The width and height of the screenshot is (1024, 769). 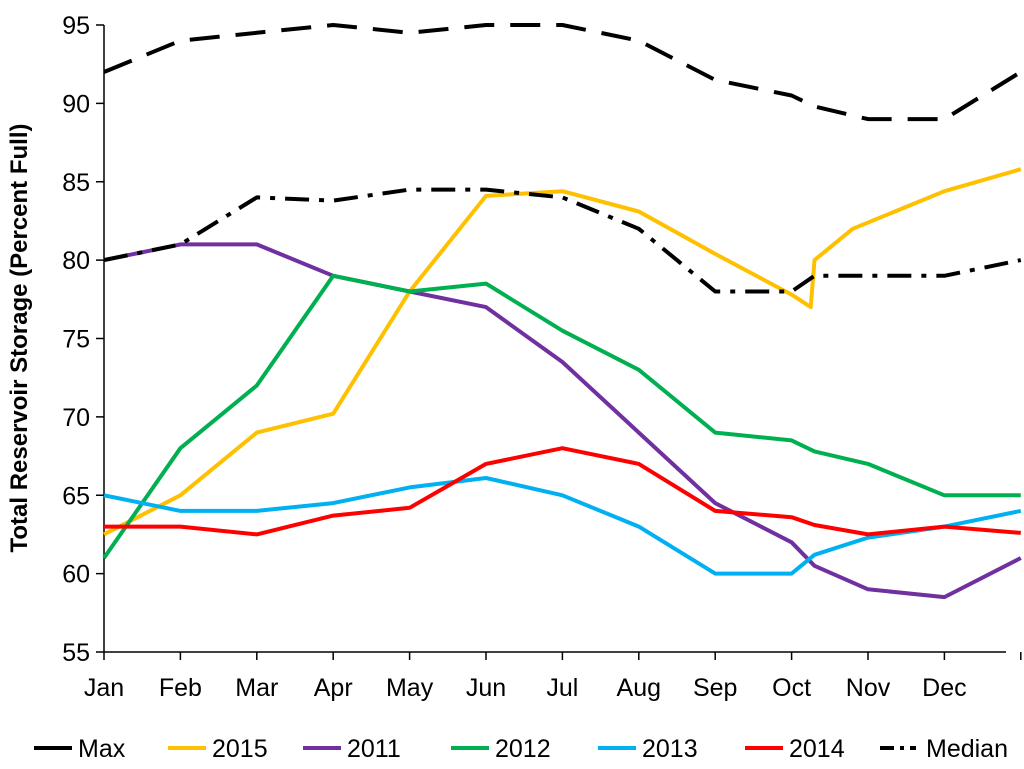 I want to click on legend-label-2012: 2012, so click(x=523, y=749).